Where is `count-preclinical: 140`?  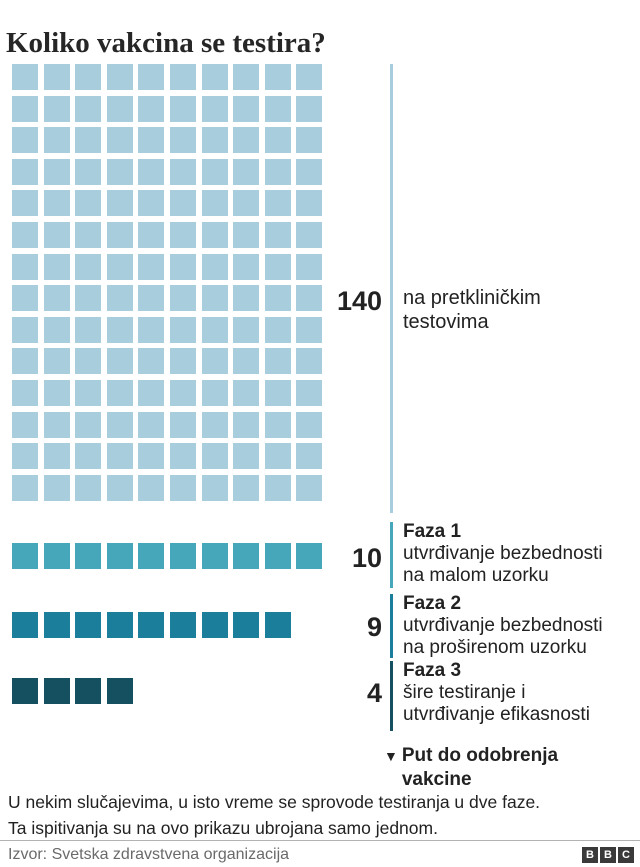 count-preclinical: 140 is located at coordinates (359, 301).